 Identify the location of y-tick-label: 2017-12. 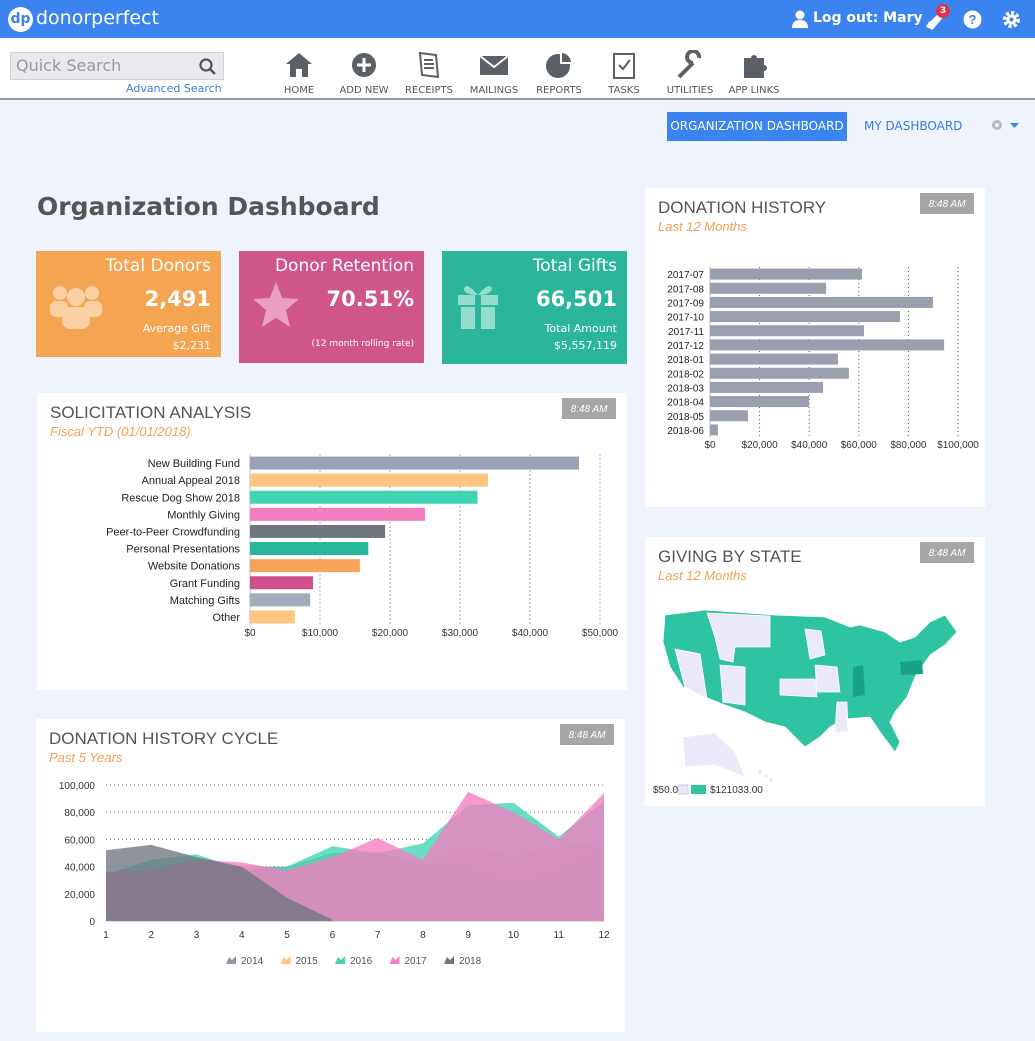
(685, 346).